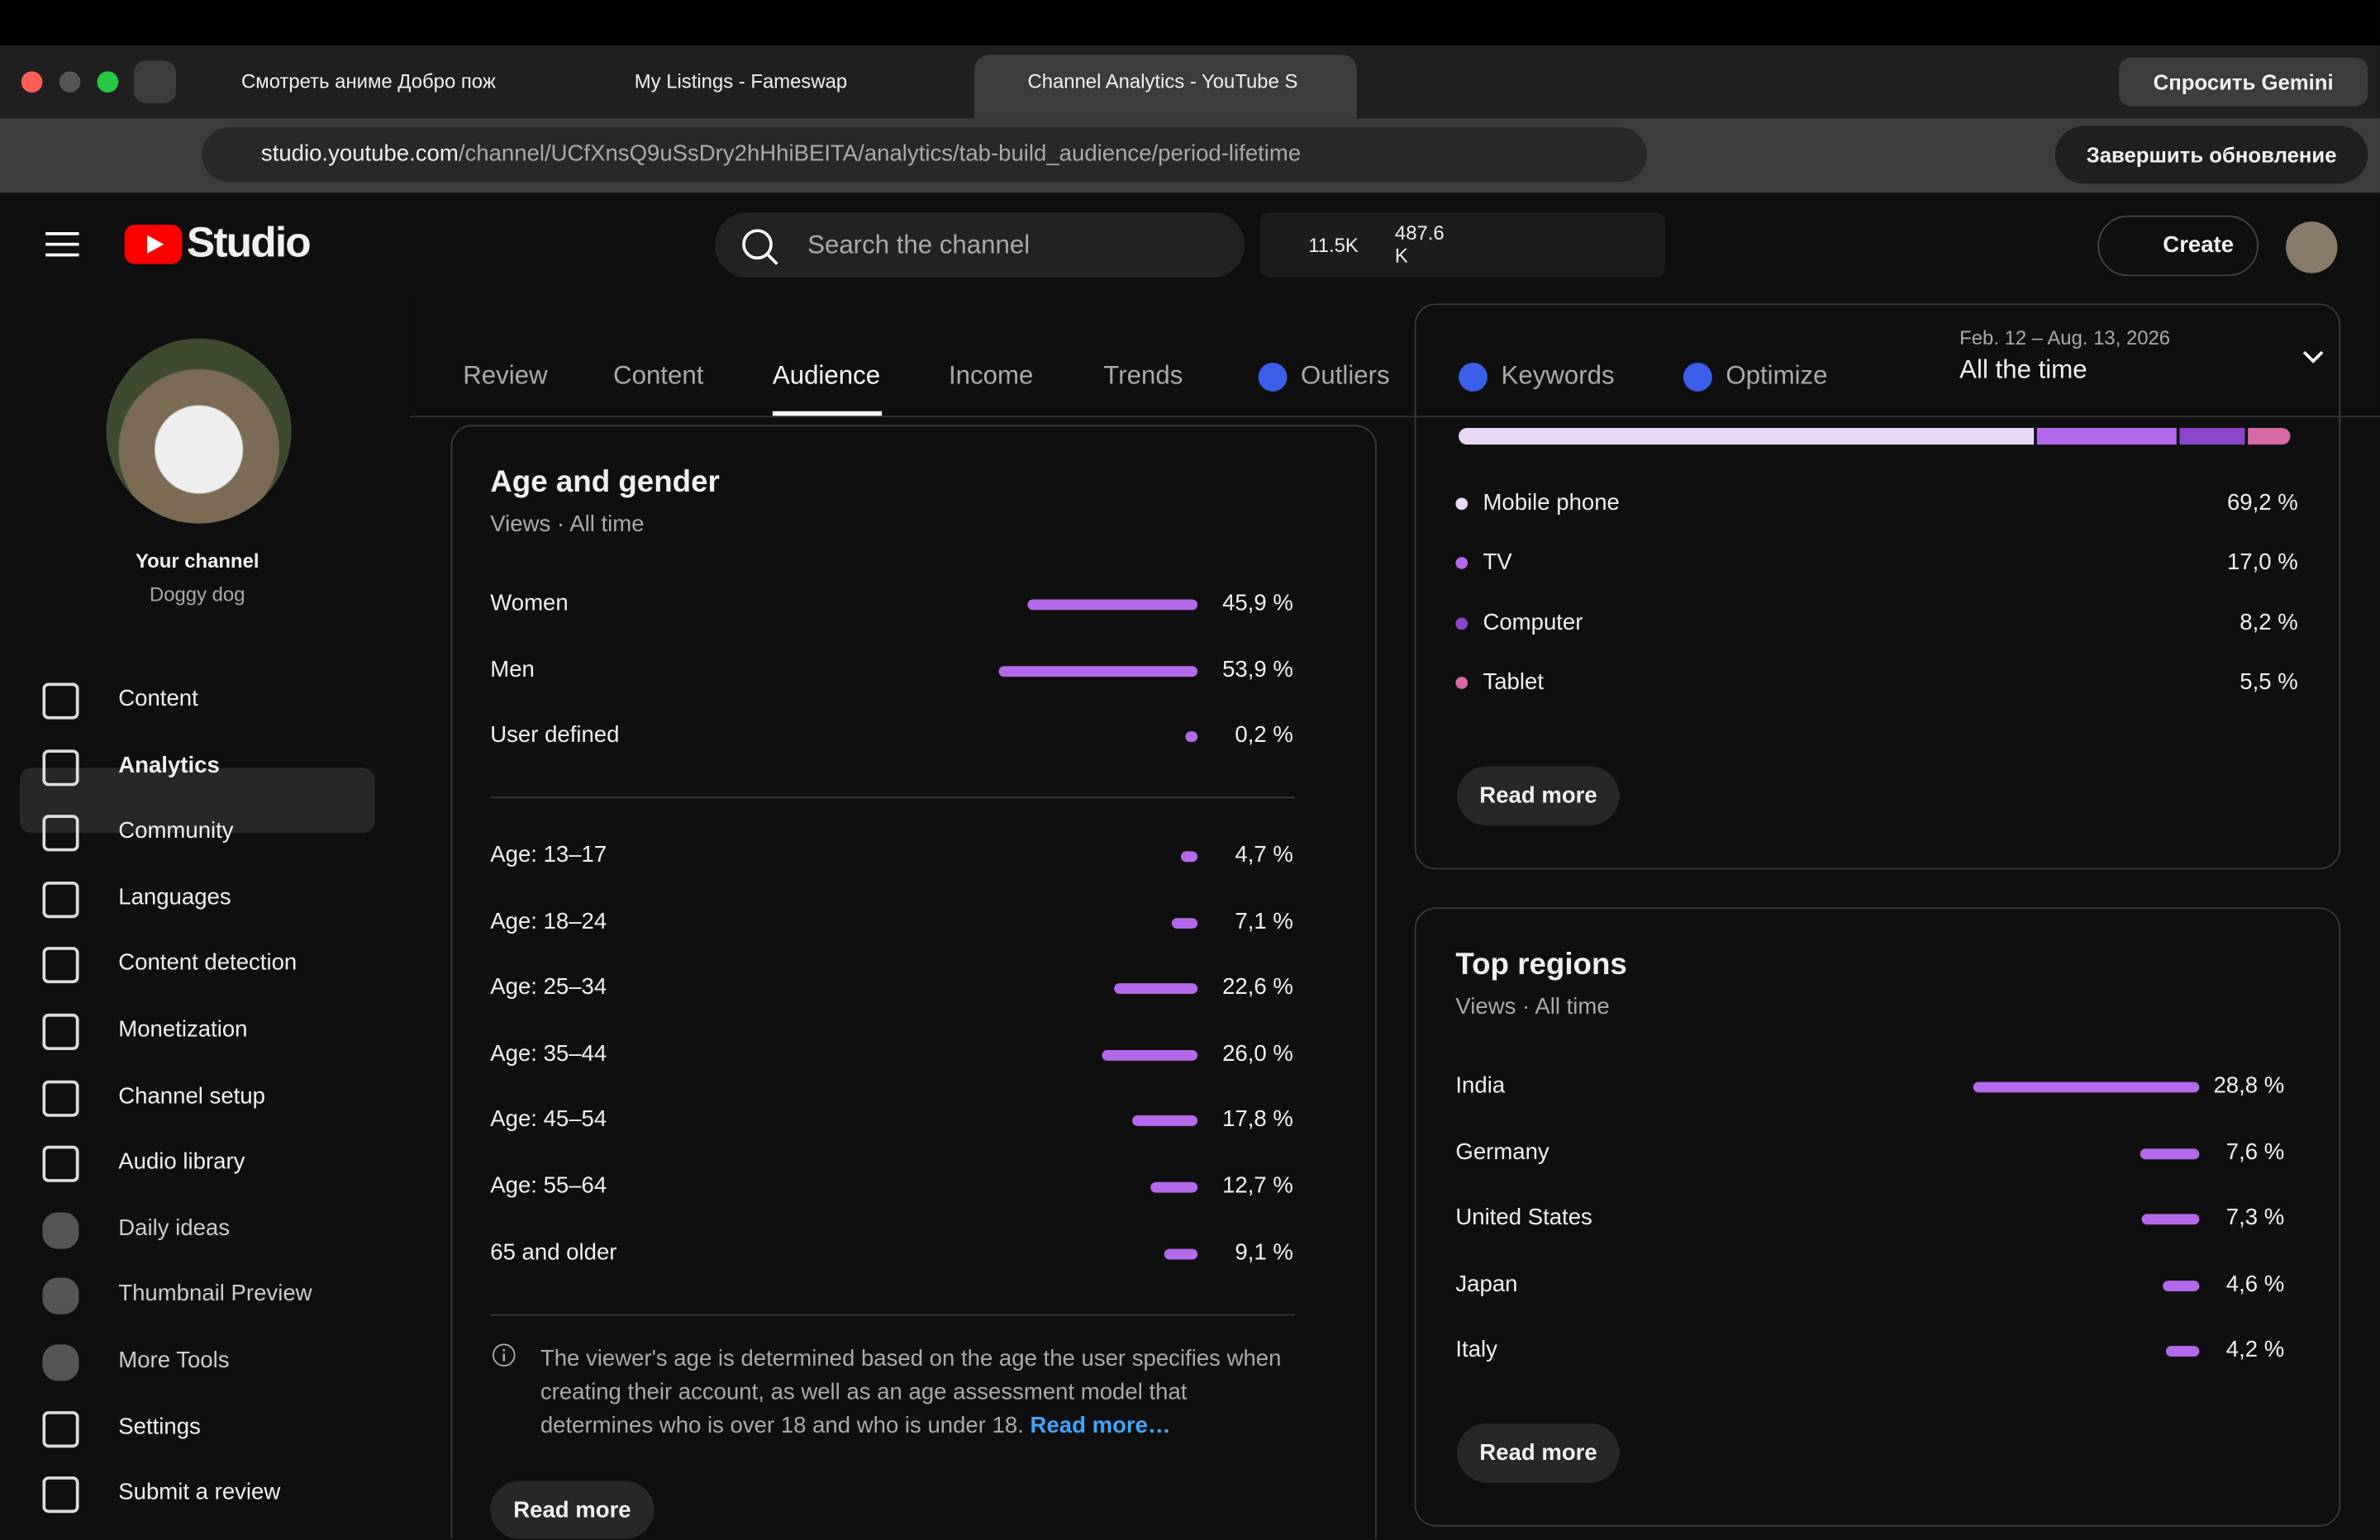 Image resolution: width=2380 pixels, height=1540 pixels. What do you see at coordinates (1419, 244) in the screenshot?
I see `subs-stat: 487.6 K` at bounding box center [1419, 244].